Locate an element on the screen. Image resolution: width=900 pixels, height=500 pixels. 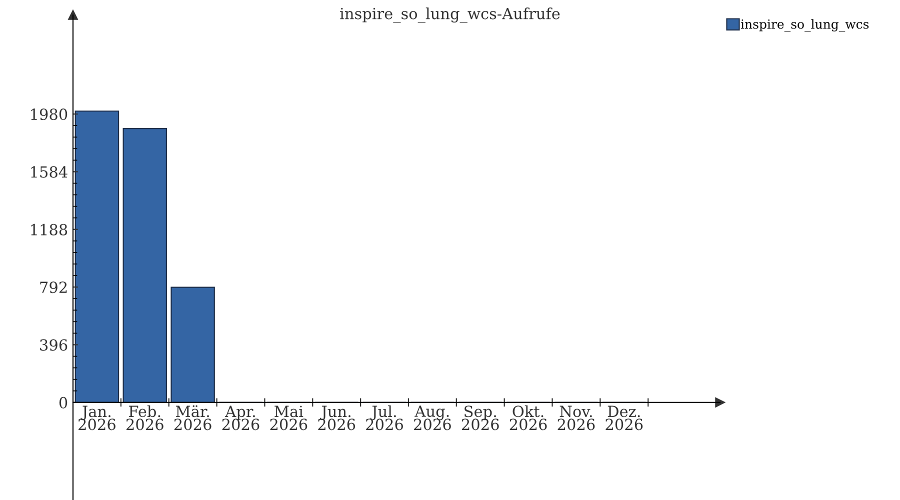
y-tick-label: 1188 is located at coordinates (49, 230).